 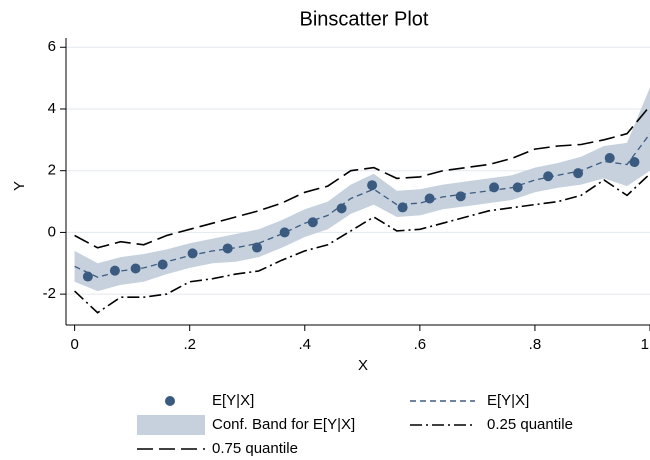 I want to click on y-tick-label: 6, so click(x=52, y=46).